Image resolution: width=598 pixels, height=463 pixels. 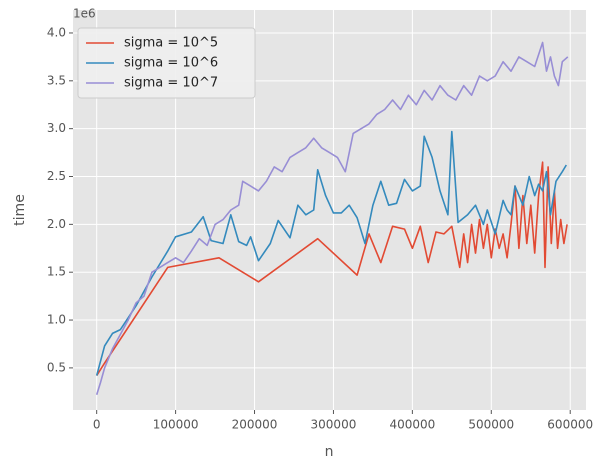 I want to click on y-tick-label: 1.5, so click(x=56, y=272).